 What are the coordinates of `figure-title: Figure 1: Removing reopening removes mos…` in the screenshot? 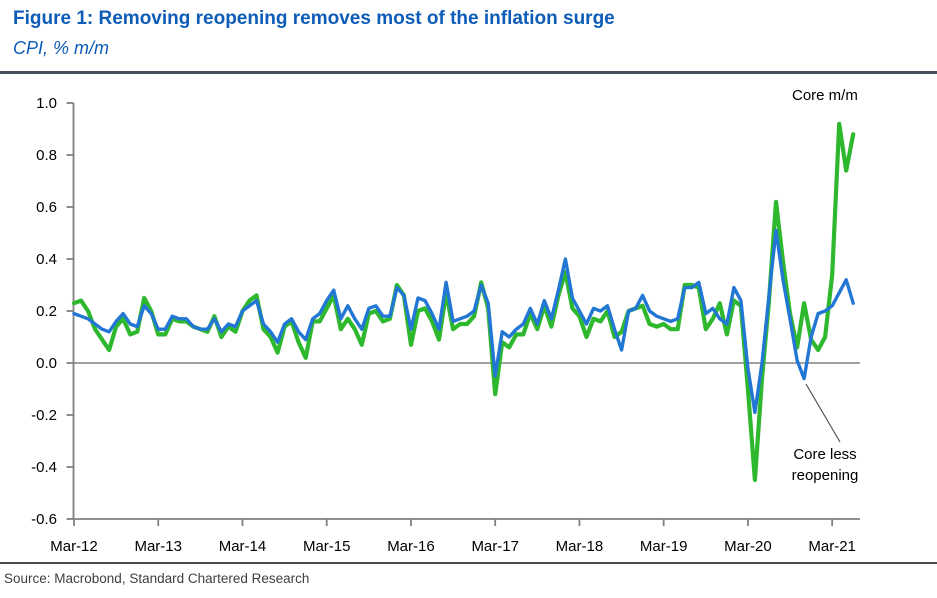 It's located at (314, 18).